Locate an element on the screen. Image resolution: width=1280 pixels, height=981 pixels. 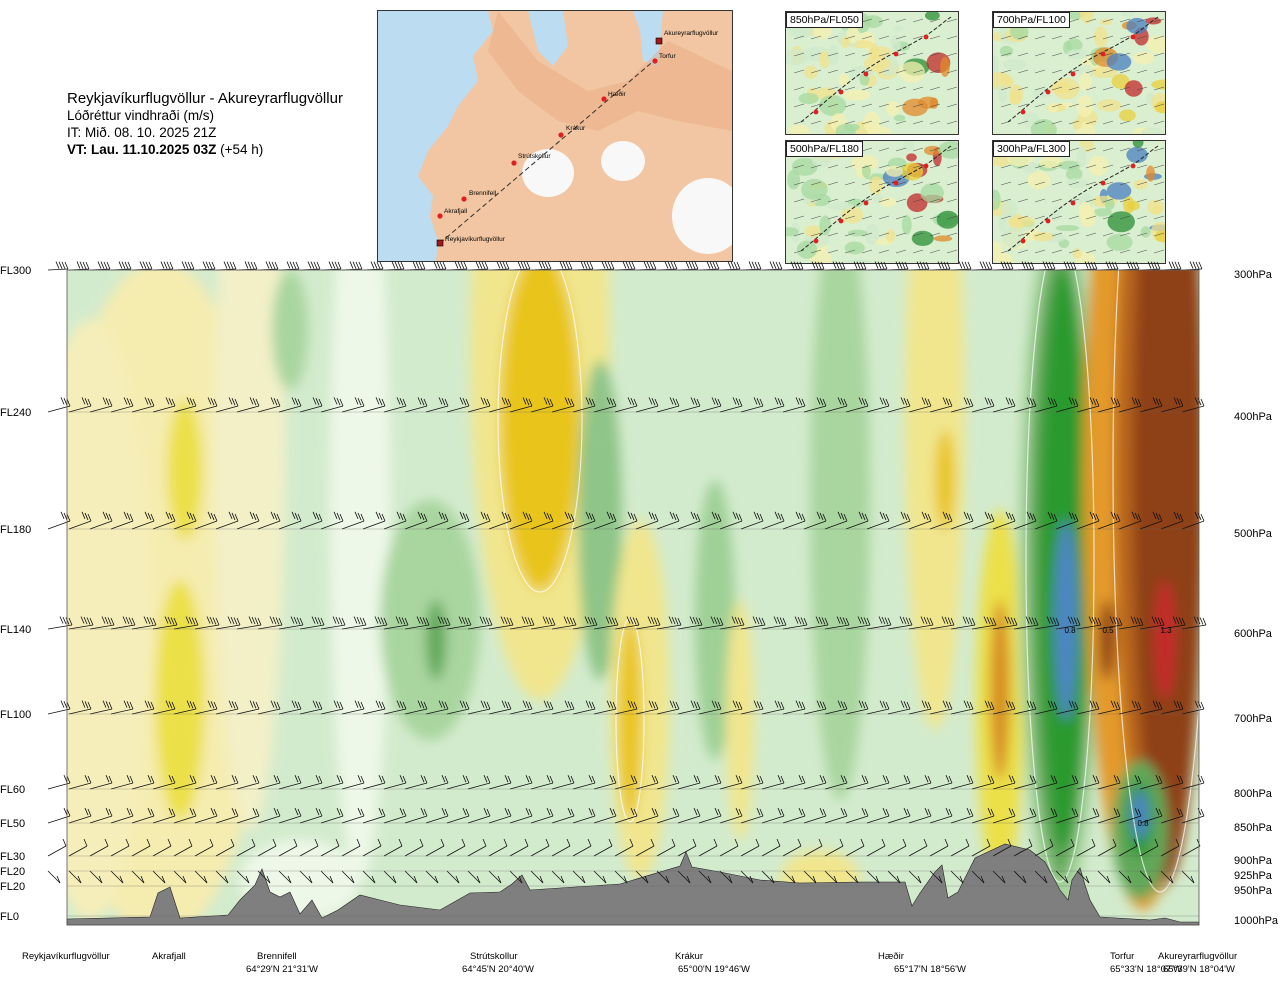
route-point-label: Strútskollur is located at coordinates (534, 156).